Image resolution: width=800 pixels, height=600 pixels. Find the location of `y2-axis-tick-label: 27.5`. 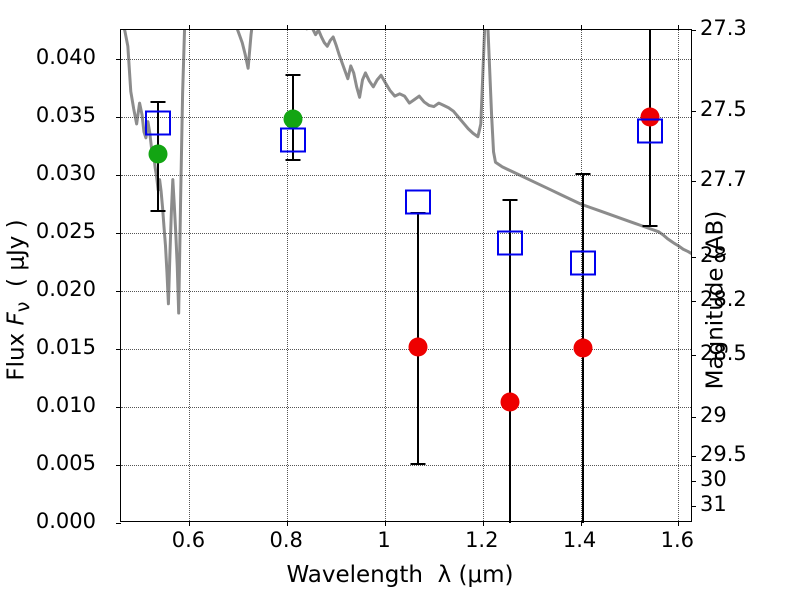

y2-axis-tick-label: 27.5 is located at coordinates (723, 109).